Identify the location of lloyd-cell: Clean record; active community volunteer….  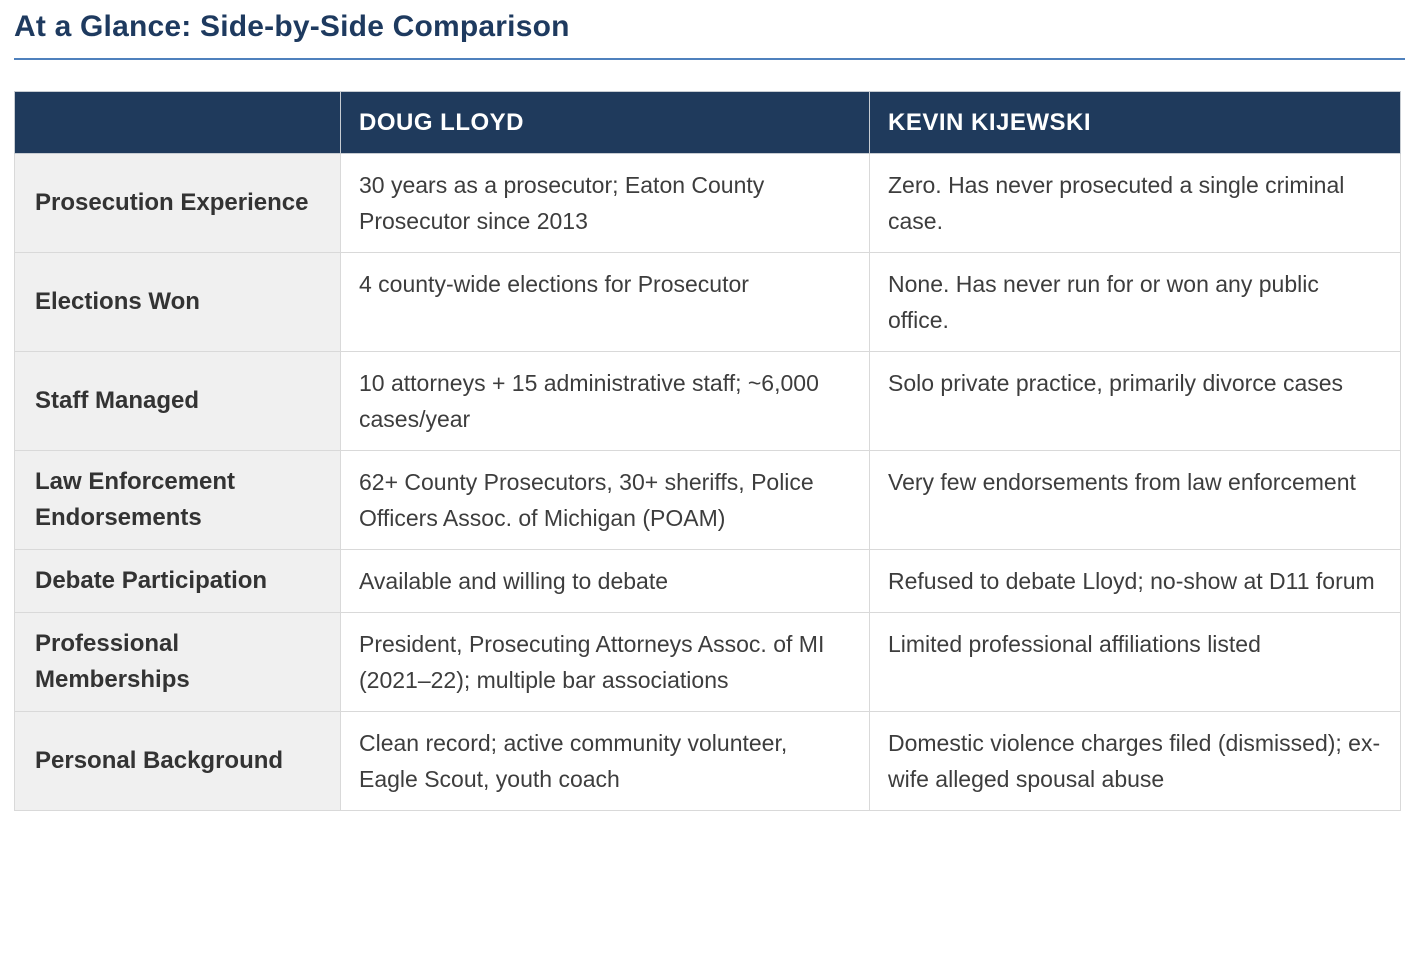
(605, 760).